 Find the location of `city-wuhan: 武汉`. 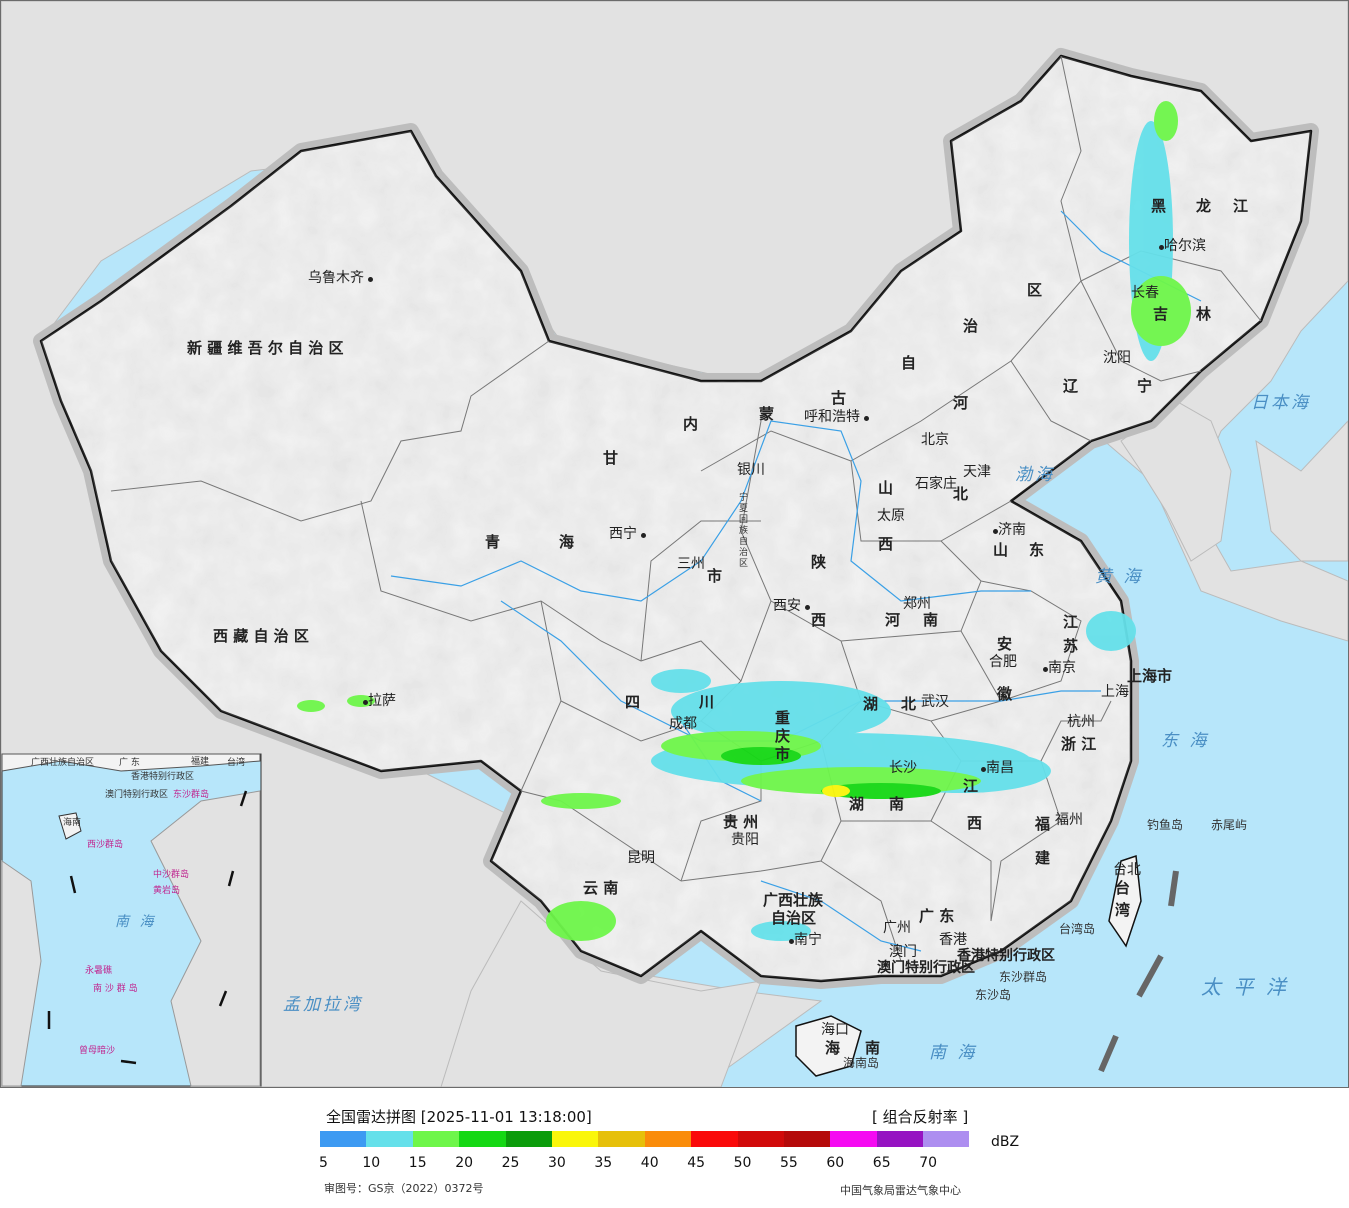

city-wuhan: 武汉 is located at coordinates (935, 702).